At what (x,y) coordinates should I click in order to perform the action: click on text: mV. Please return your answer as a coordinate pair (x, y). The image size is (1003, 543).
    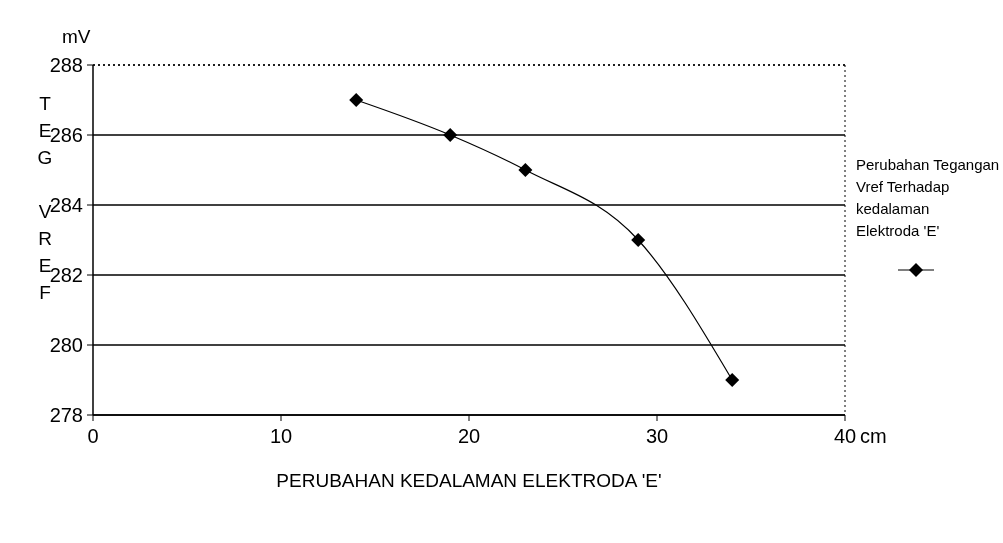
    Looking at the image, I should click on (76, 36).